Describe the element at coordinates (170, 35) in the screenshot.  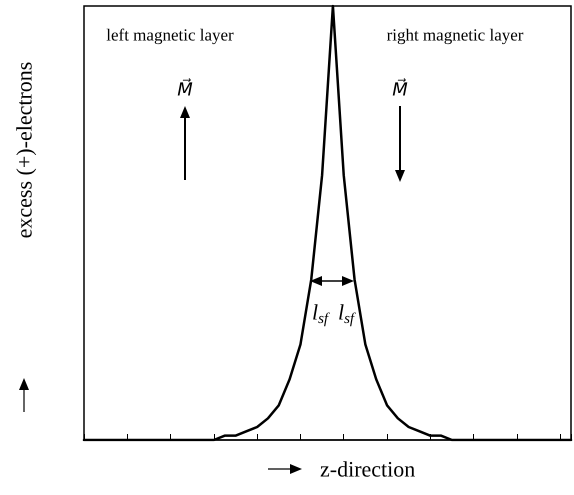
I see `annotation: left magnetic layer` at that location.